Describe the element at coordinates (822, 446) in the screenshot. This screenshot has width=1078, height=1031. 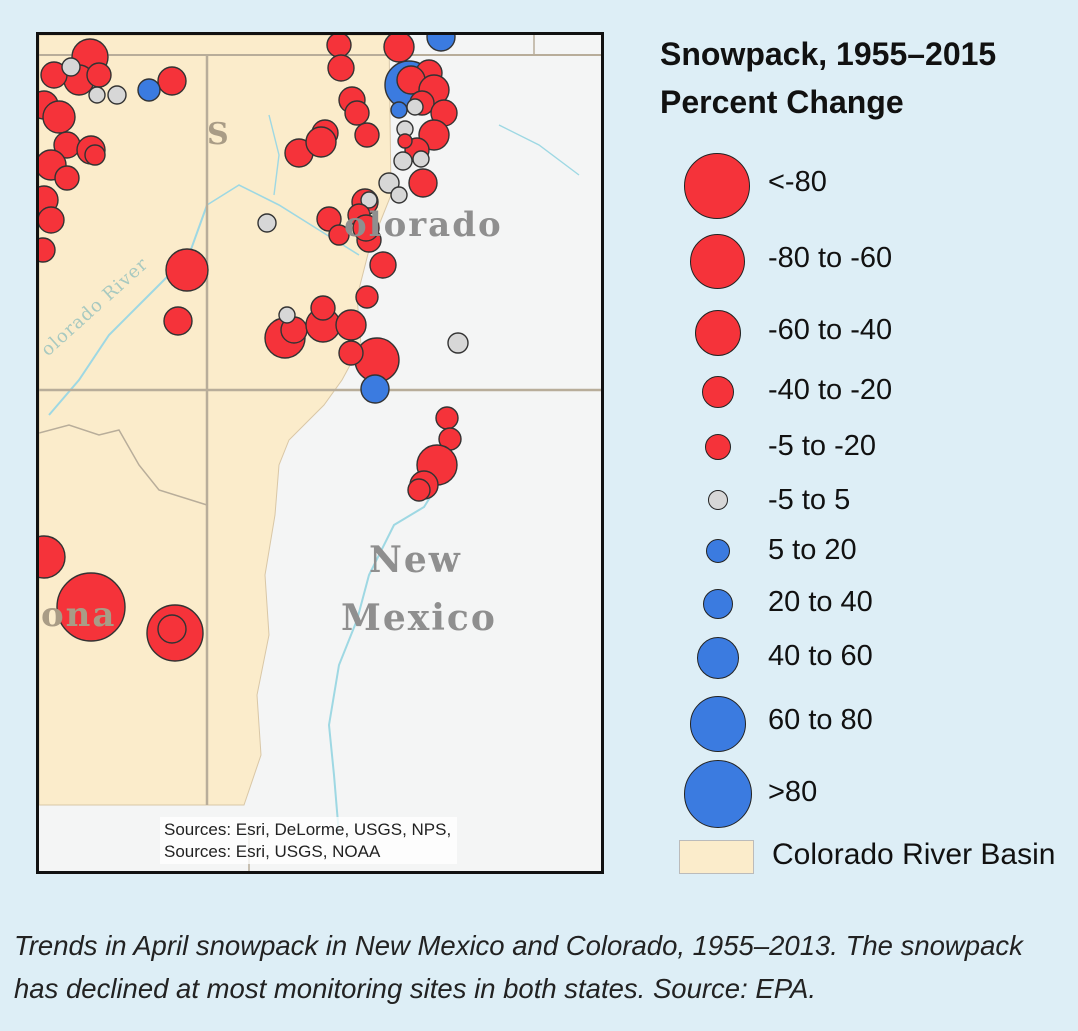
I see `legend-label: -5 to -20` at that location.